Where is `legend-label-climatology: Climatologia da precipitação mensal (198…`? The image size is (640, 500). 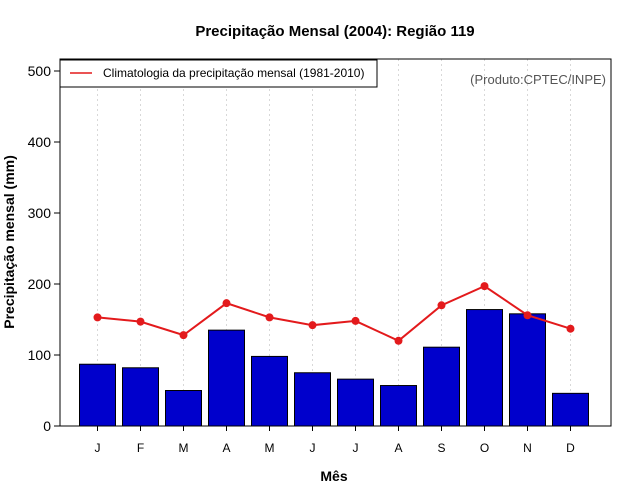
legend-label-climatology: Climatologia da precipitação mensal (198… is located at coordinates (233, 73).